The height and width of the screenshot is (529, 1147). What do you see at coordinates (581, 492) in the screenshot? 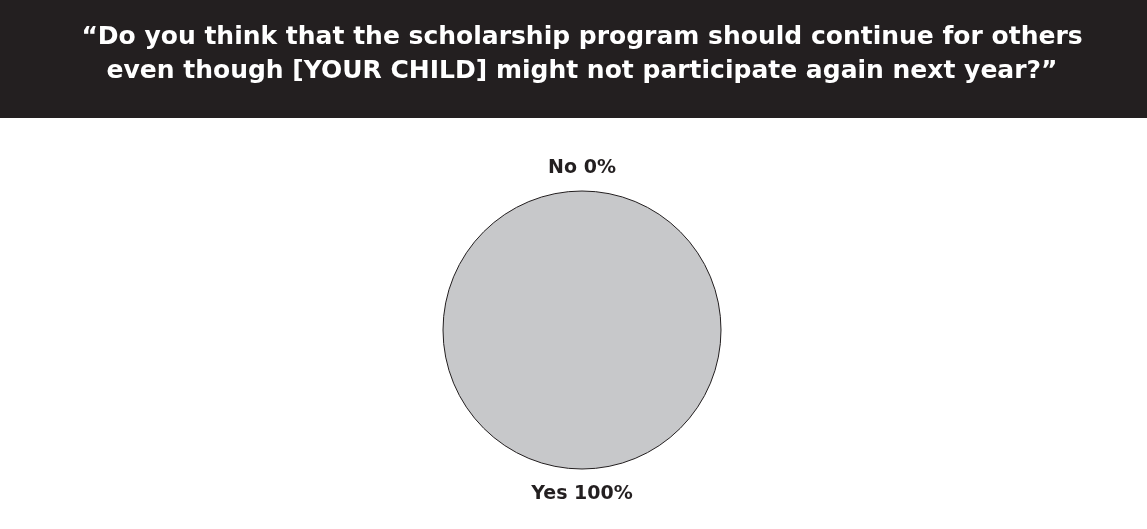
I see `slice-label: Yes 100%` at bounding box center [581, 492].